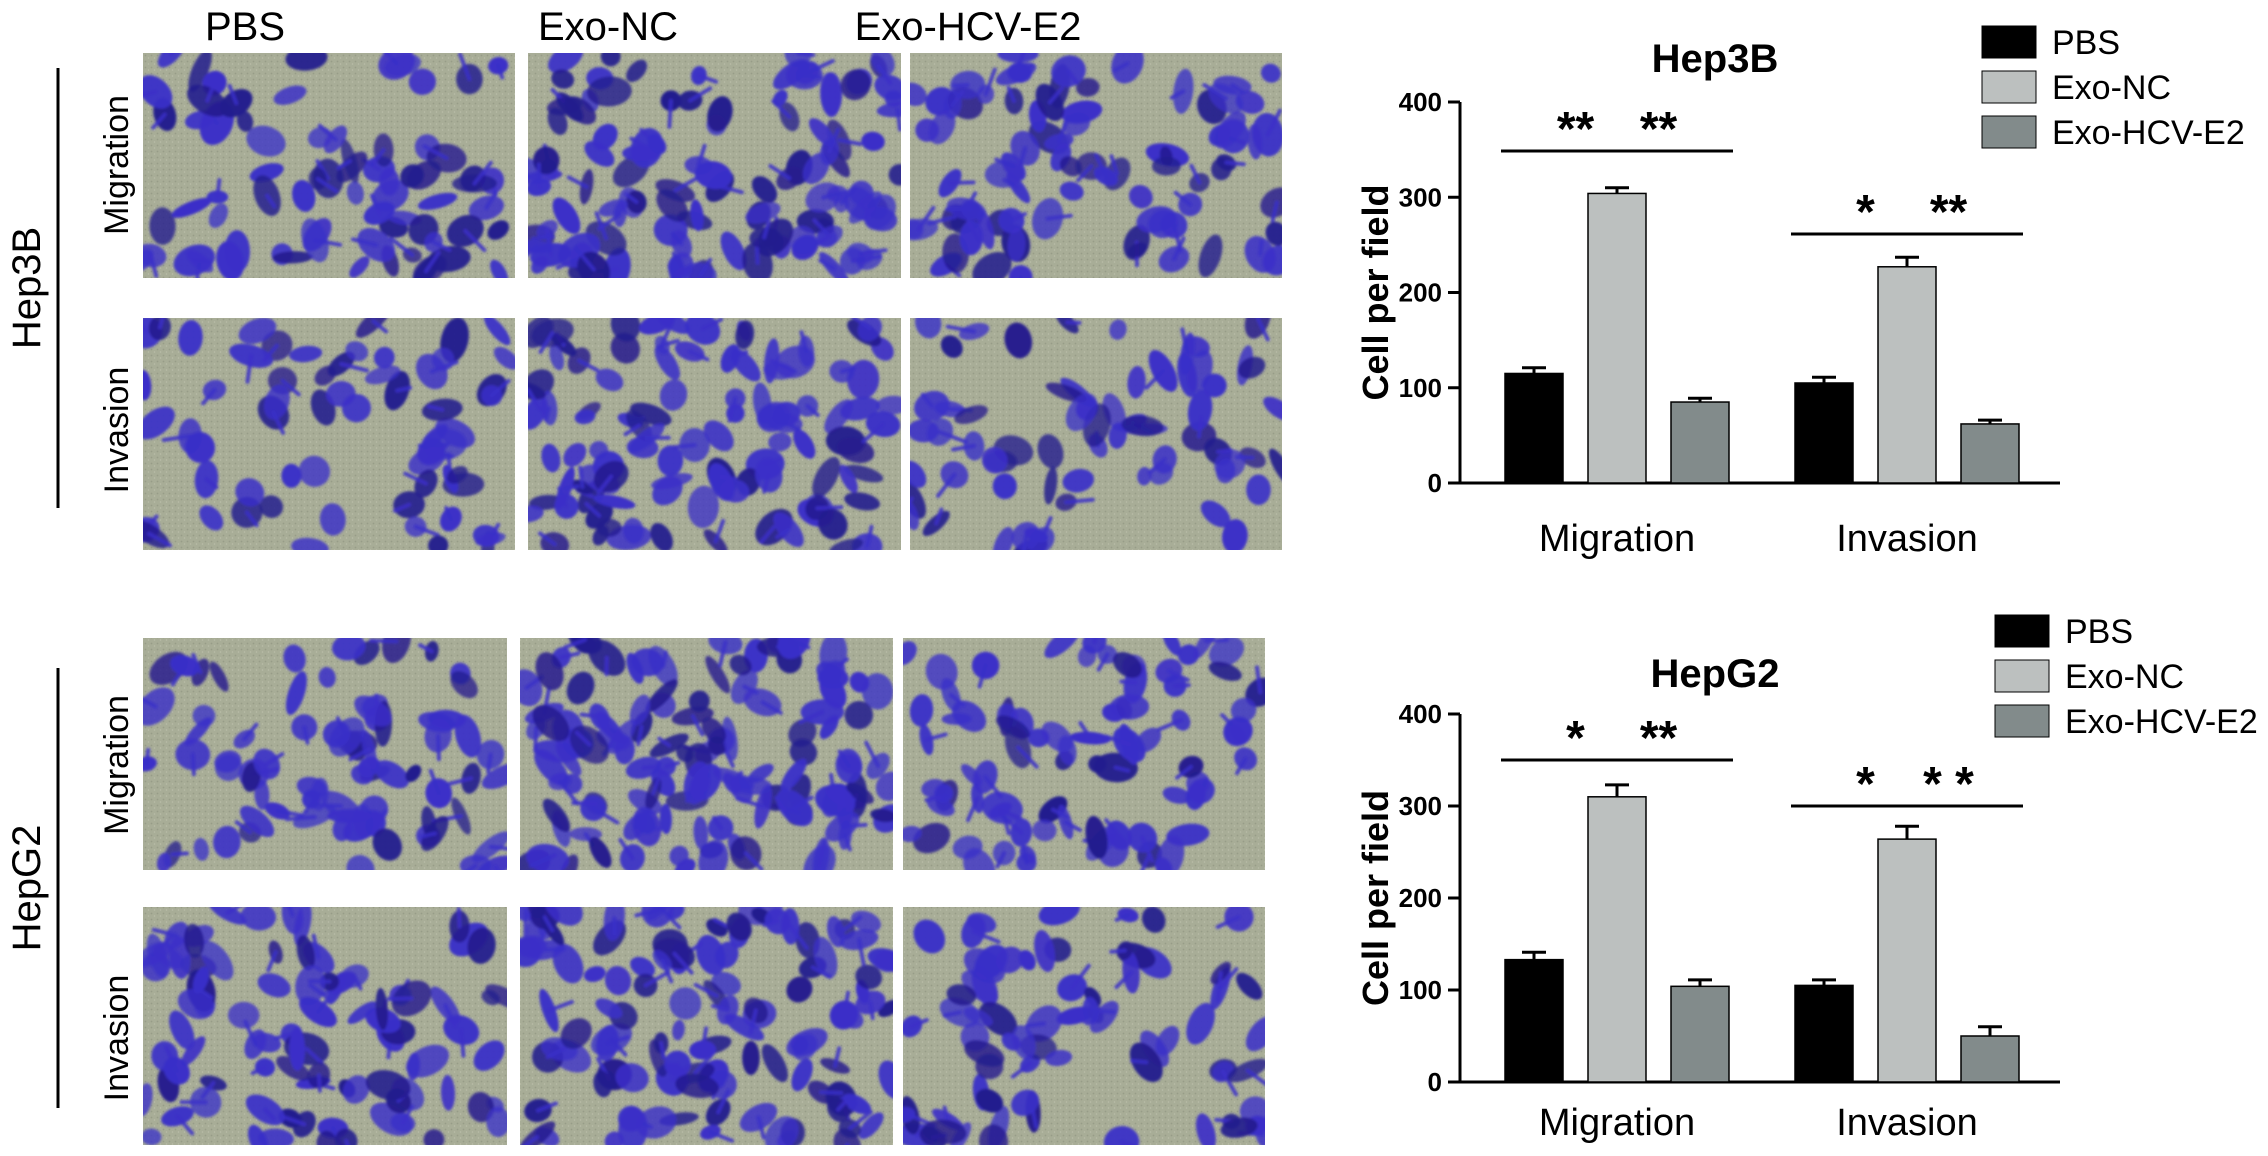 The image size is (2268, 1156). I want to click on micrograph-hep3b-invasion-pbs, so click(329, 434).